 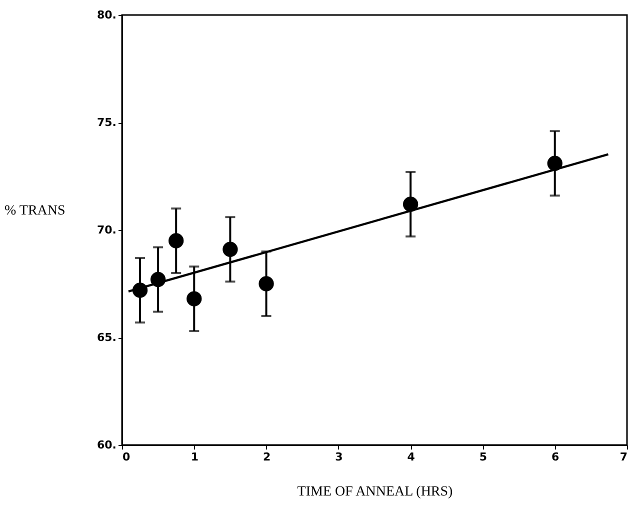 I want to click on y-tick-label: 80., so click(x=106, y=15).